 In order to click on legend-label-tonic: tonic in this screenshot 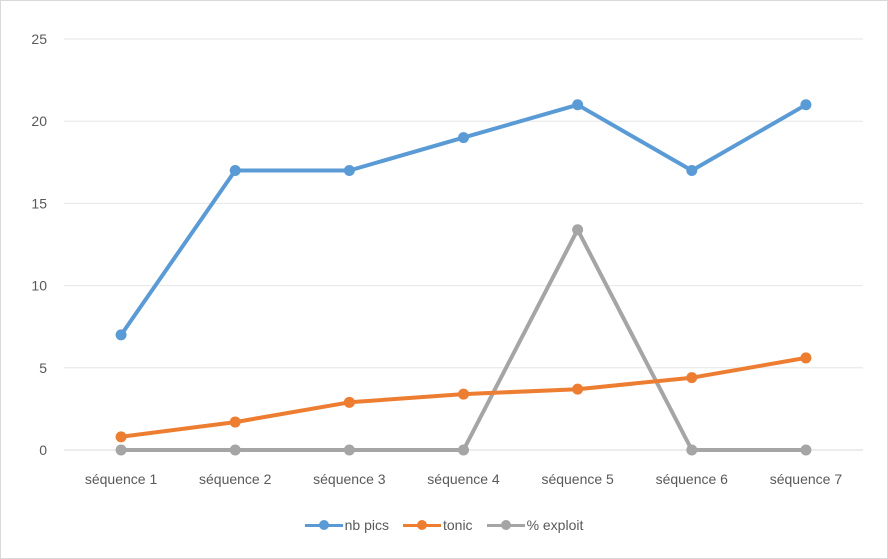, I will do `click(457, 525)`.